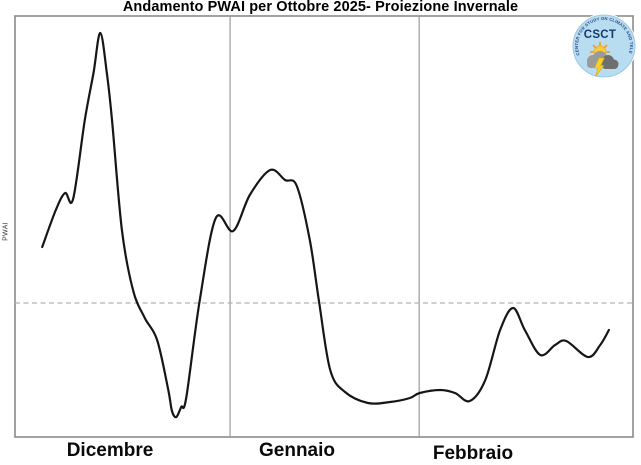  Describe the element at coordinates (110, 450) in the screenshot. I see `month-label-dicembre: Dicembre` at that location.